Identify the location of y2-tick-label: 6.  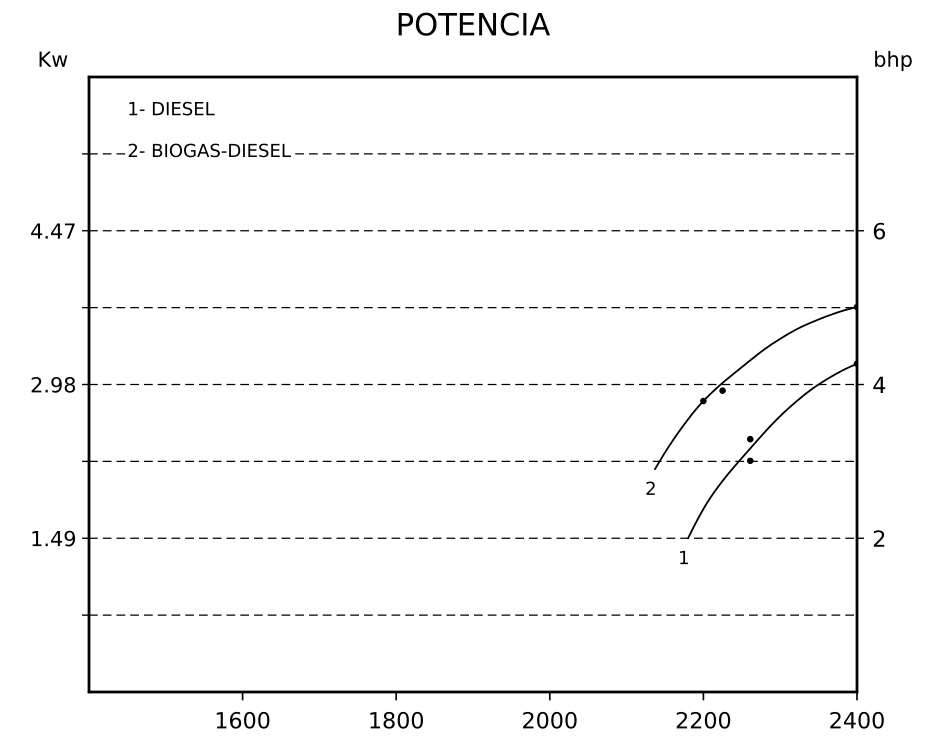
(880, 231).